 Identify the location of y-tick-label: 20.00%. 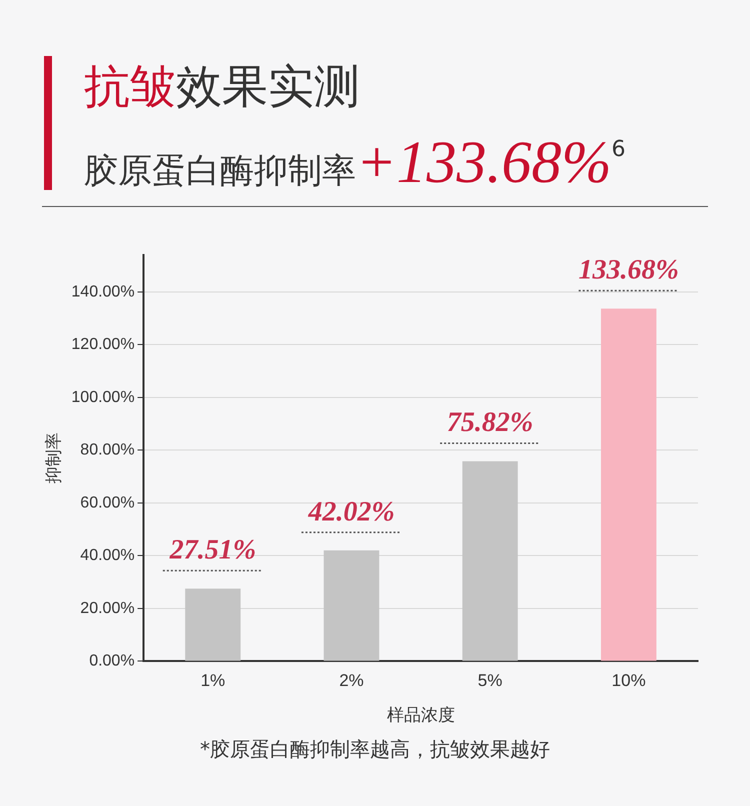
(107, 608).